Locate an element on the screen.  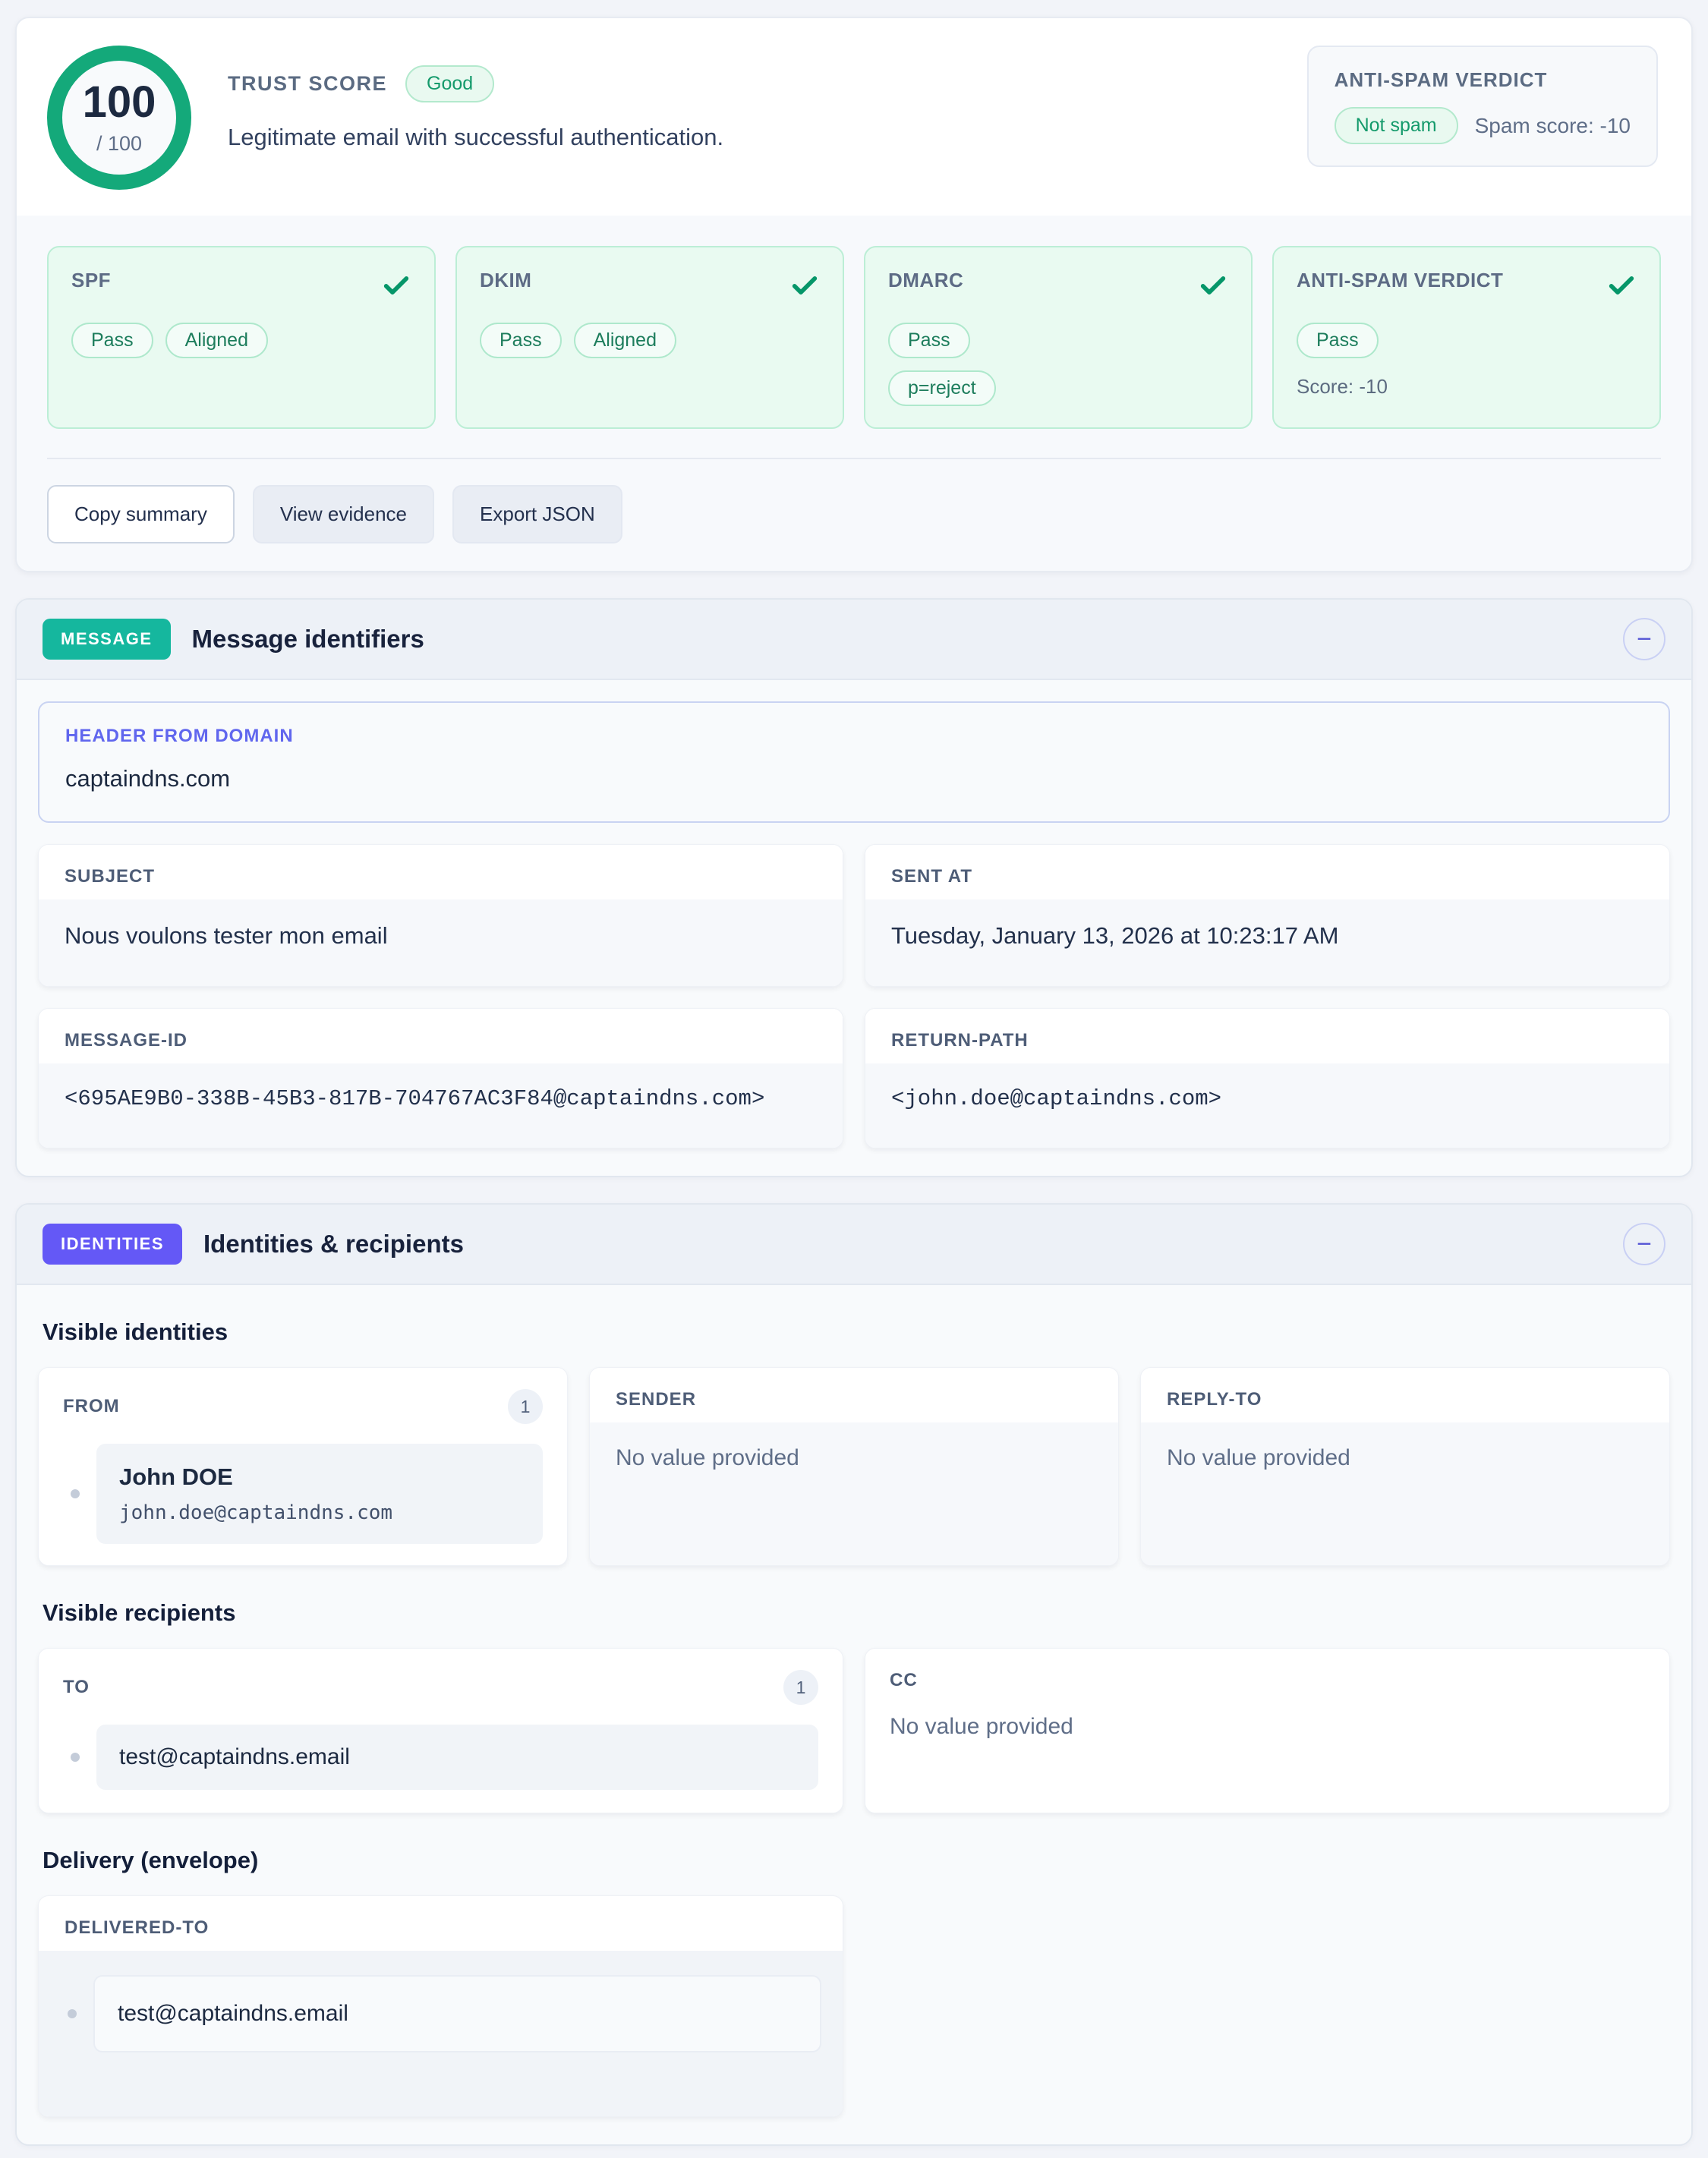
recipient-email: test@captaindns.email is located at coordinates (234, 1757).